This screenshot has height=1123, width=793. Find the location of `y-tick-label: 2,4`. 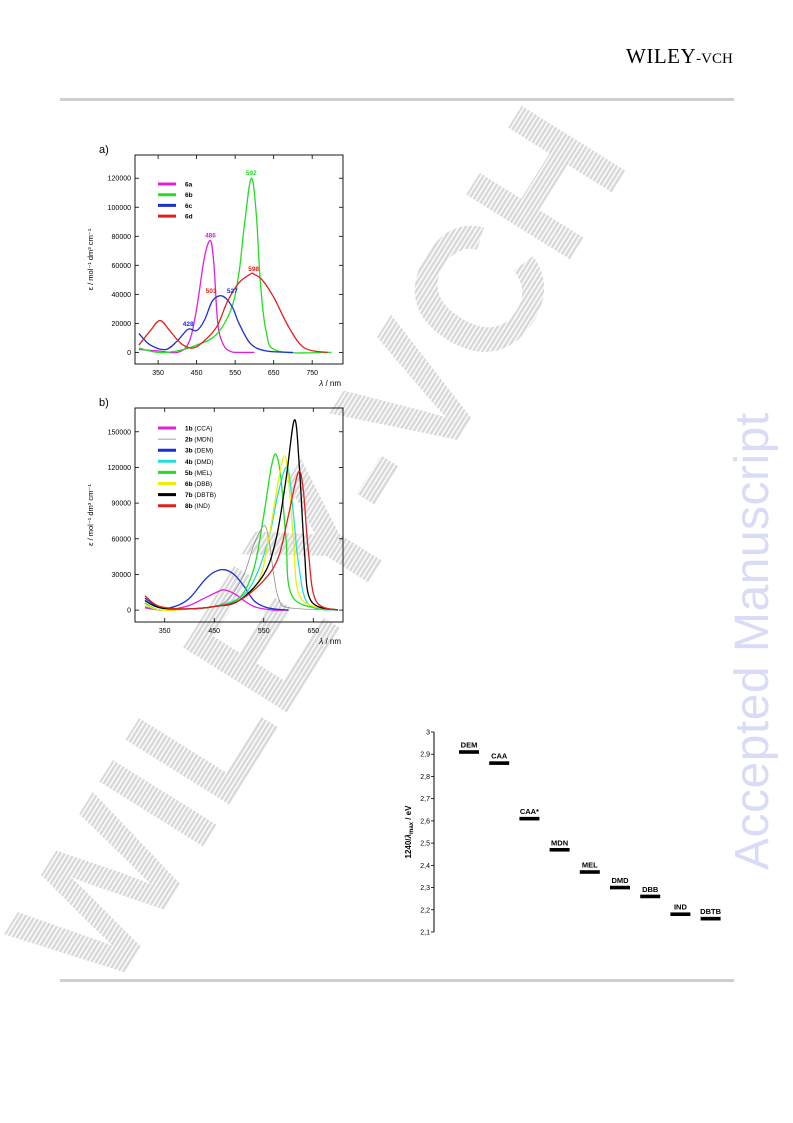

y-tick-label: 2,4 is located at coordinates (425, 866).